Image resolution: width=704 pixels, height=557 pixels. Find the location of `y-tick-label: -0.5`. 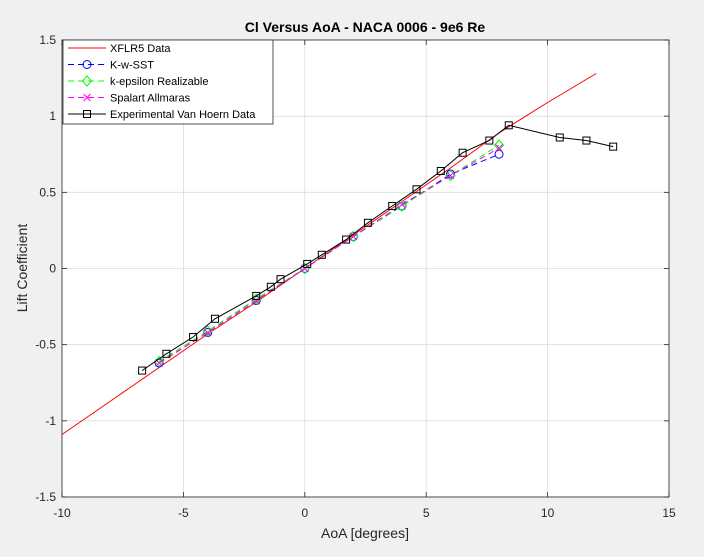

y-tick-label: -0.5 is located at coordinates (45, 345).